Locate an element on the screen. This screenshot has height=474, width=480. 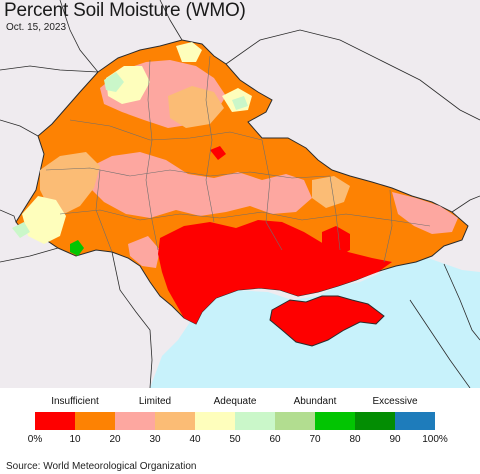
legend-tick-label: 10 is located at coordinates (75, 439).